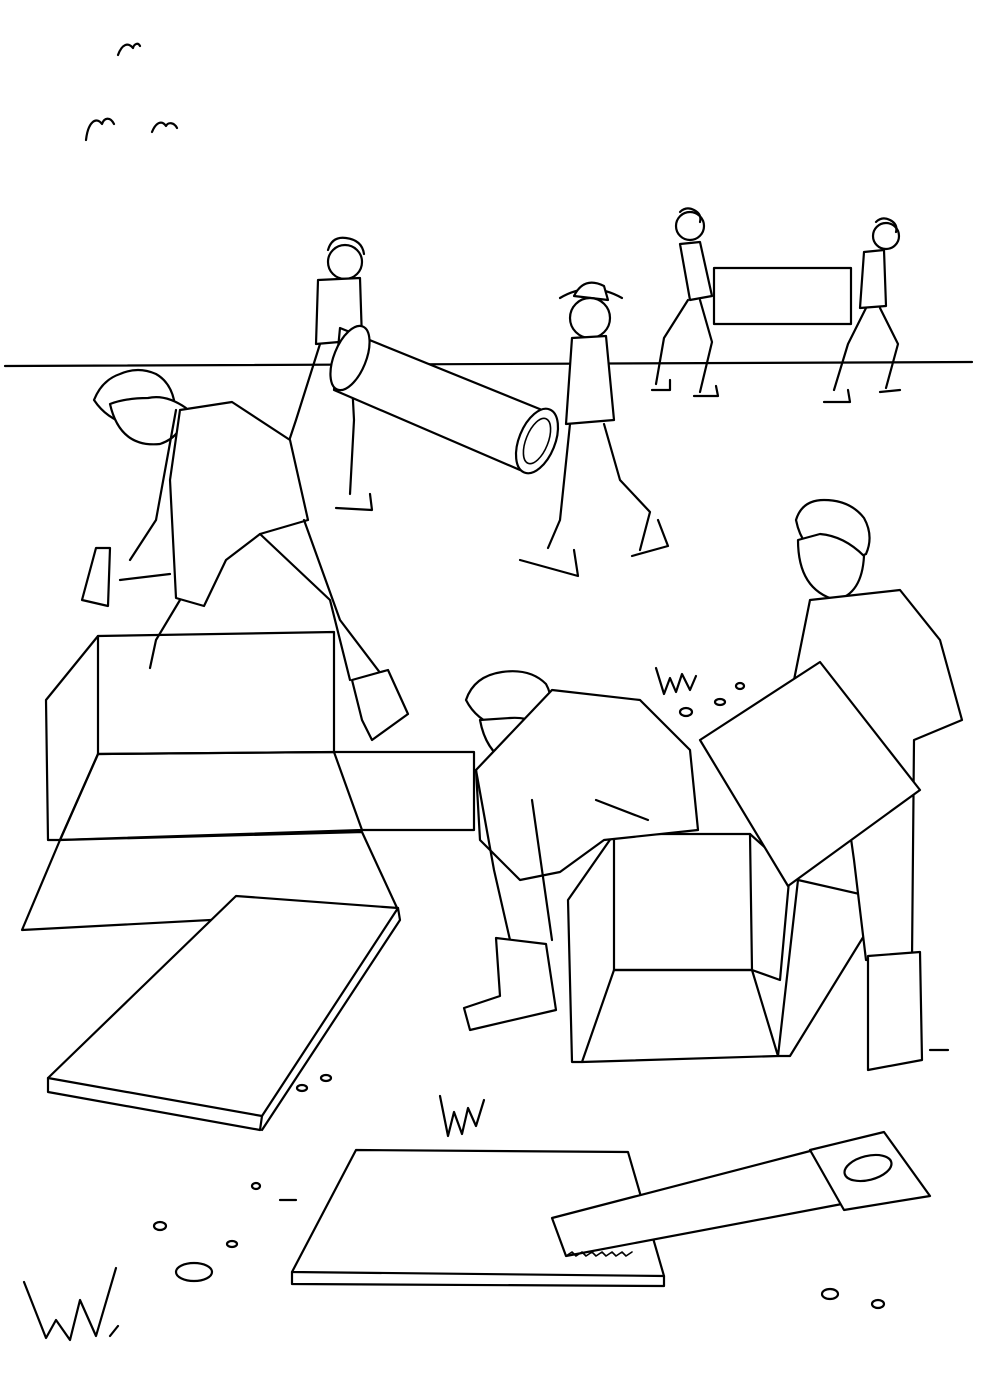  I want to click on worker-hat-roll, so click(594, 429).